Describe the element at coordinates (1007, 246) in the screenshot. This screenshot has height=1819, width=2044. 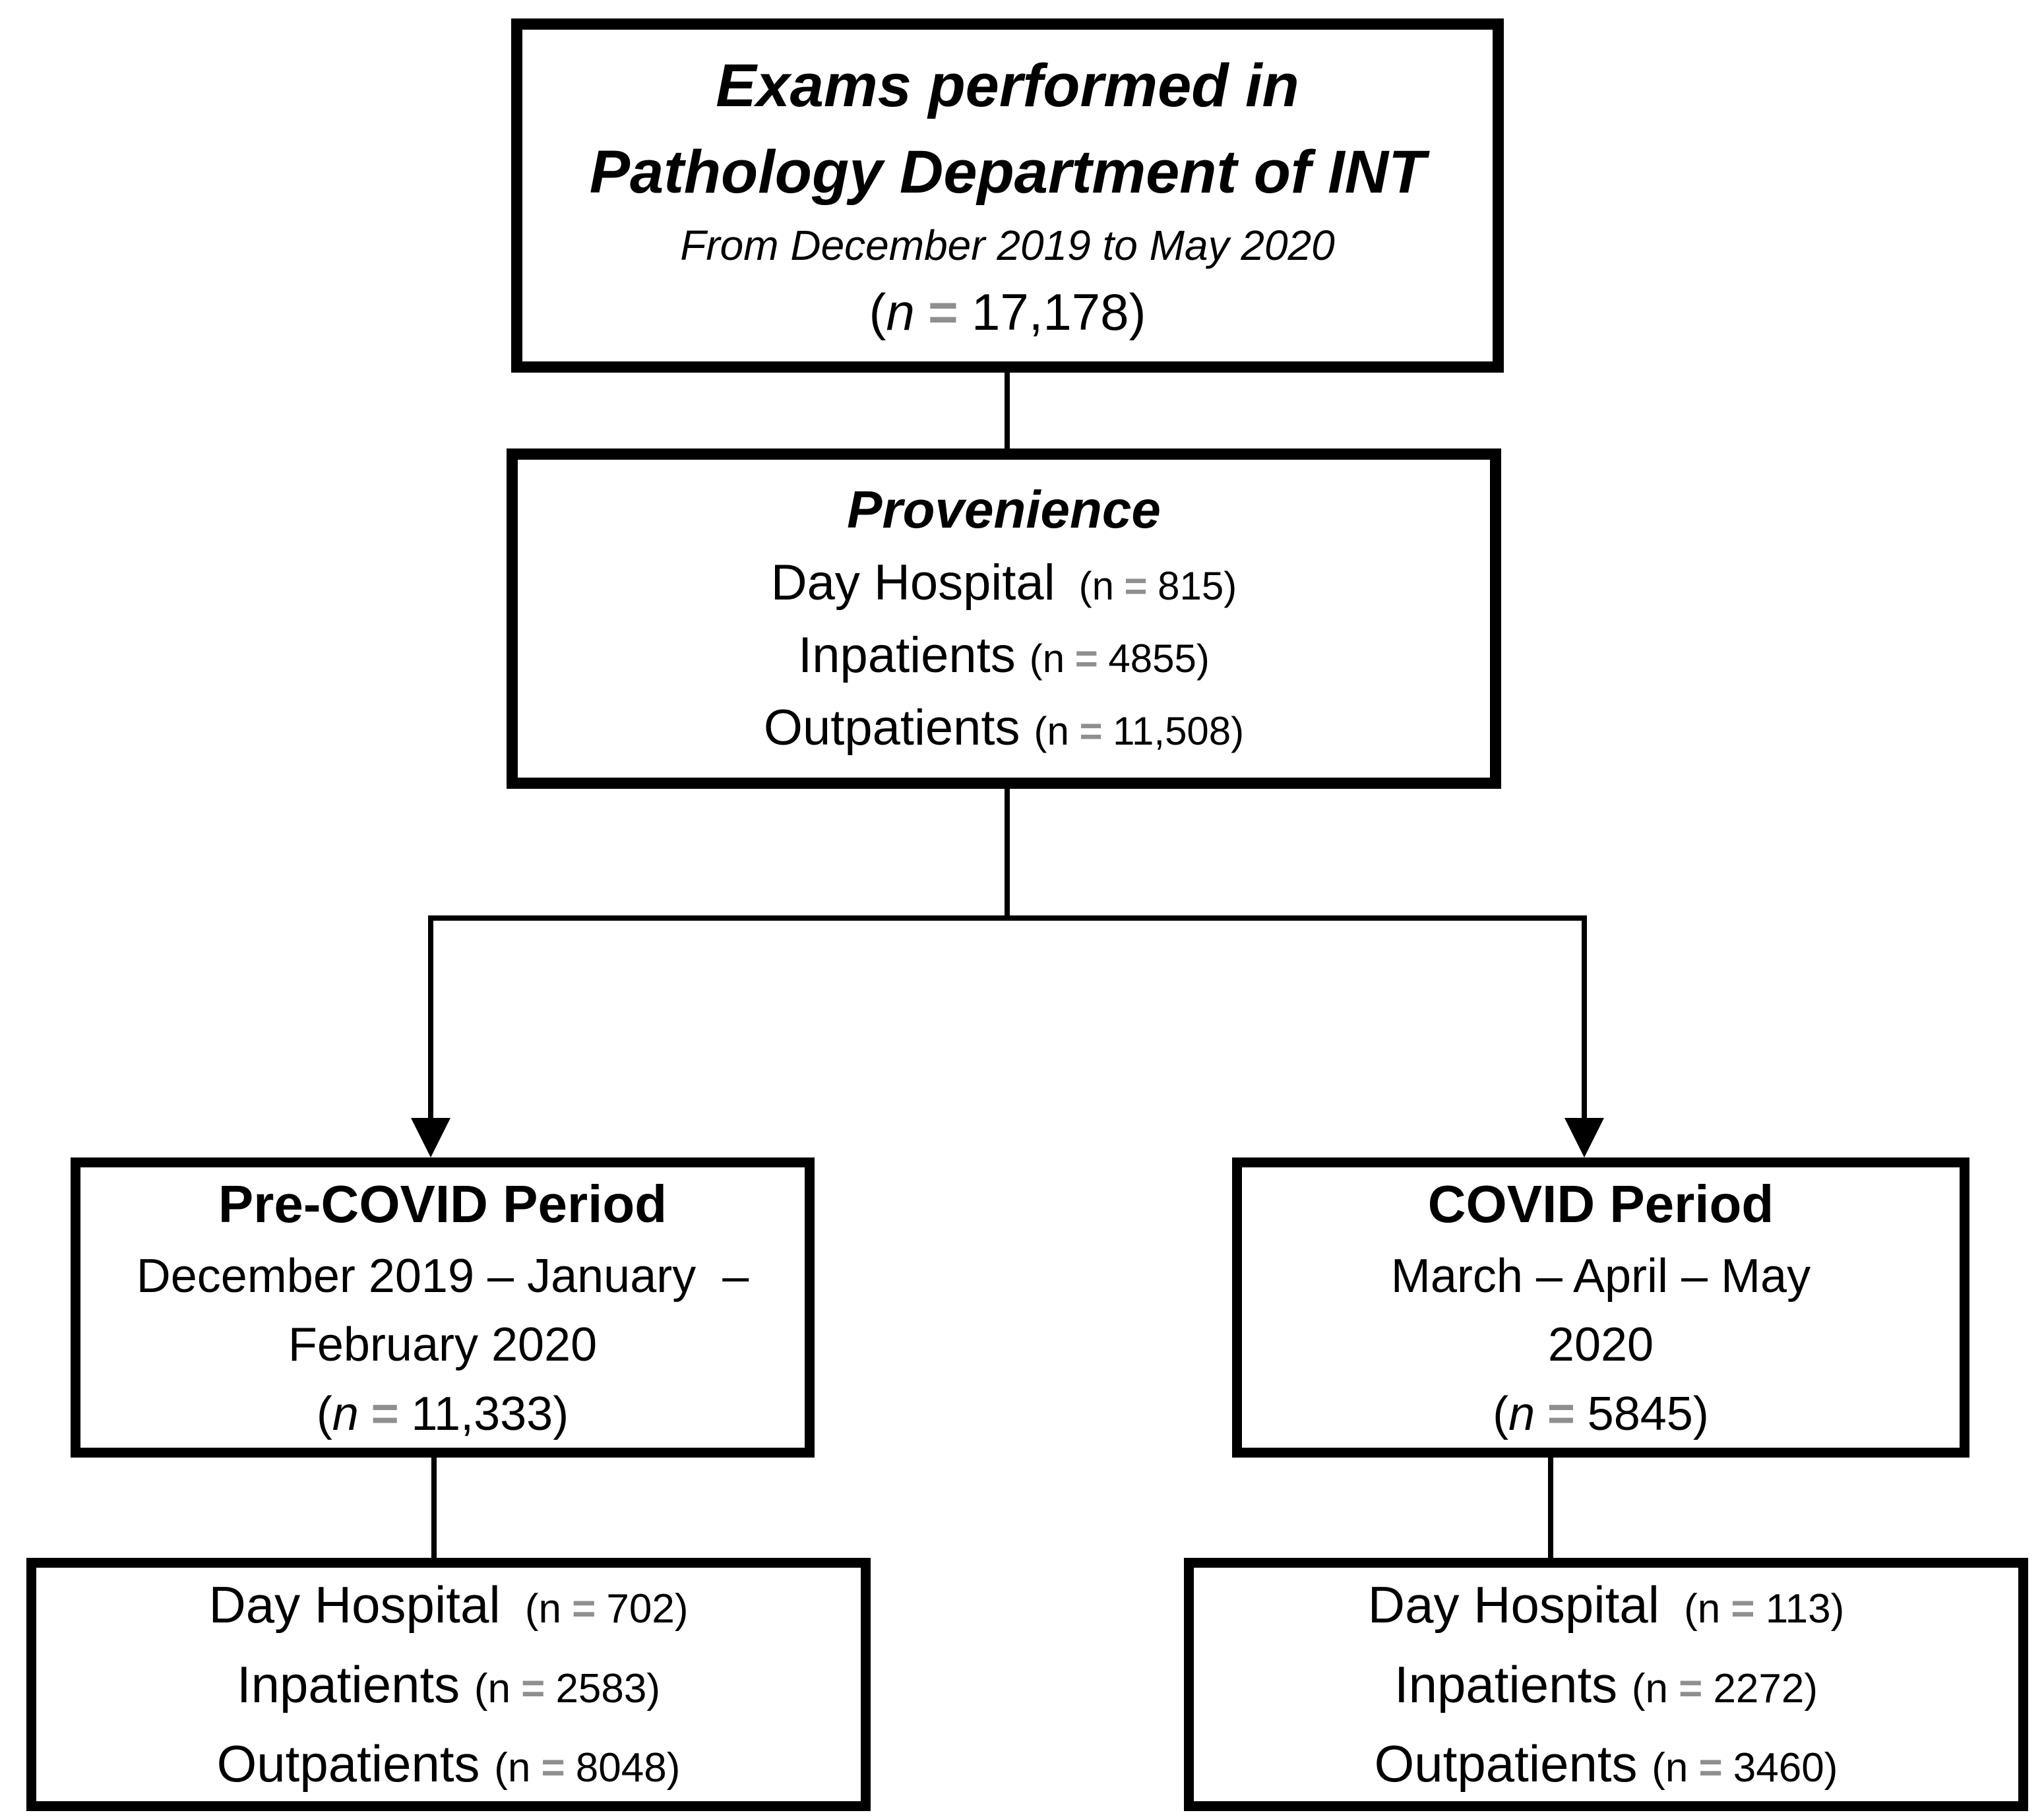
I see `exams-box-subtitle: From December 2019 to May 2020` at that location.